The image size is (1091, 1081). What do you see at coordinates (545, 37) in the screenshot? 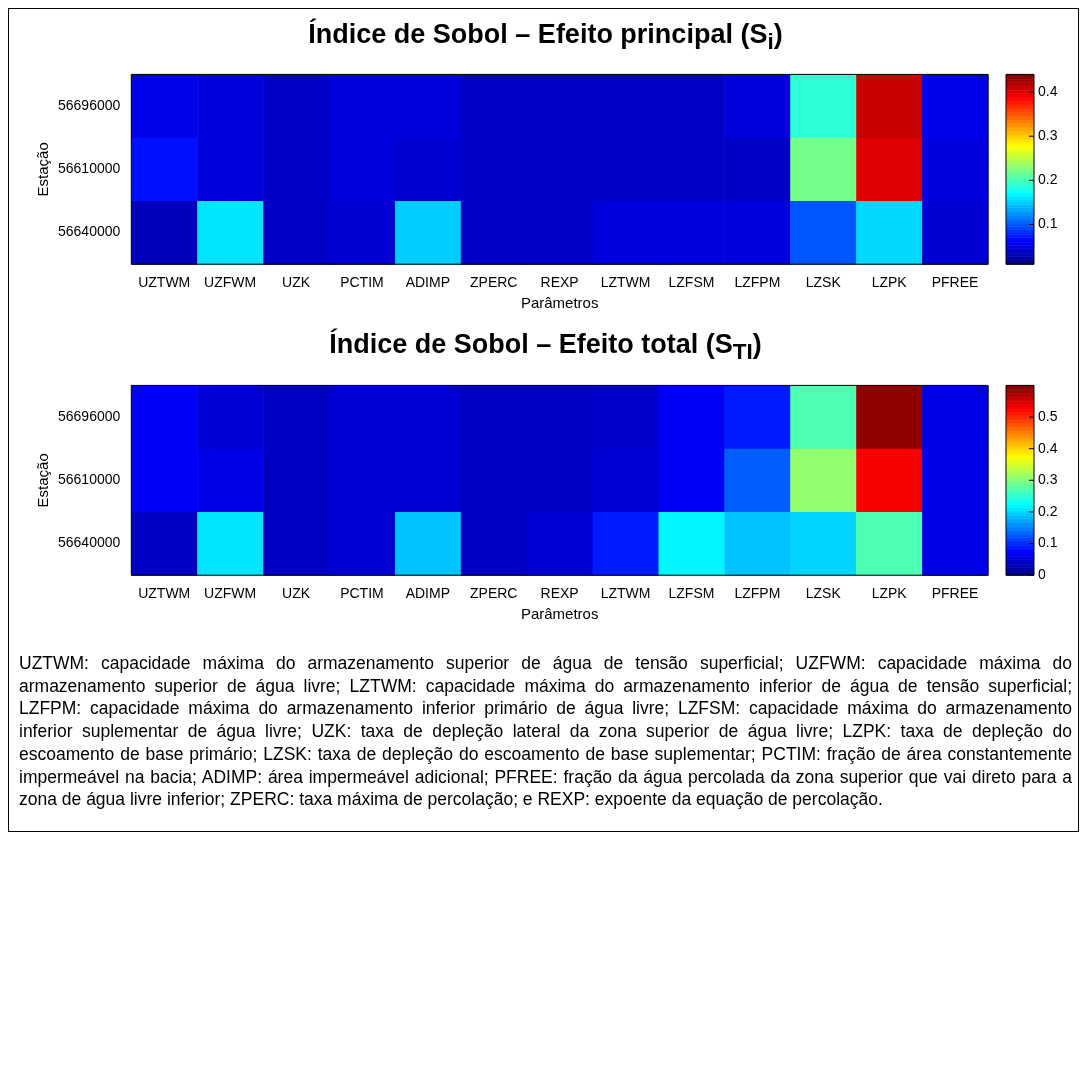
I see `chart-title: Índice de Sobol – Efeito principal (S$_{i}$)` at bounding box center [545, 37].